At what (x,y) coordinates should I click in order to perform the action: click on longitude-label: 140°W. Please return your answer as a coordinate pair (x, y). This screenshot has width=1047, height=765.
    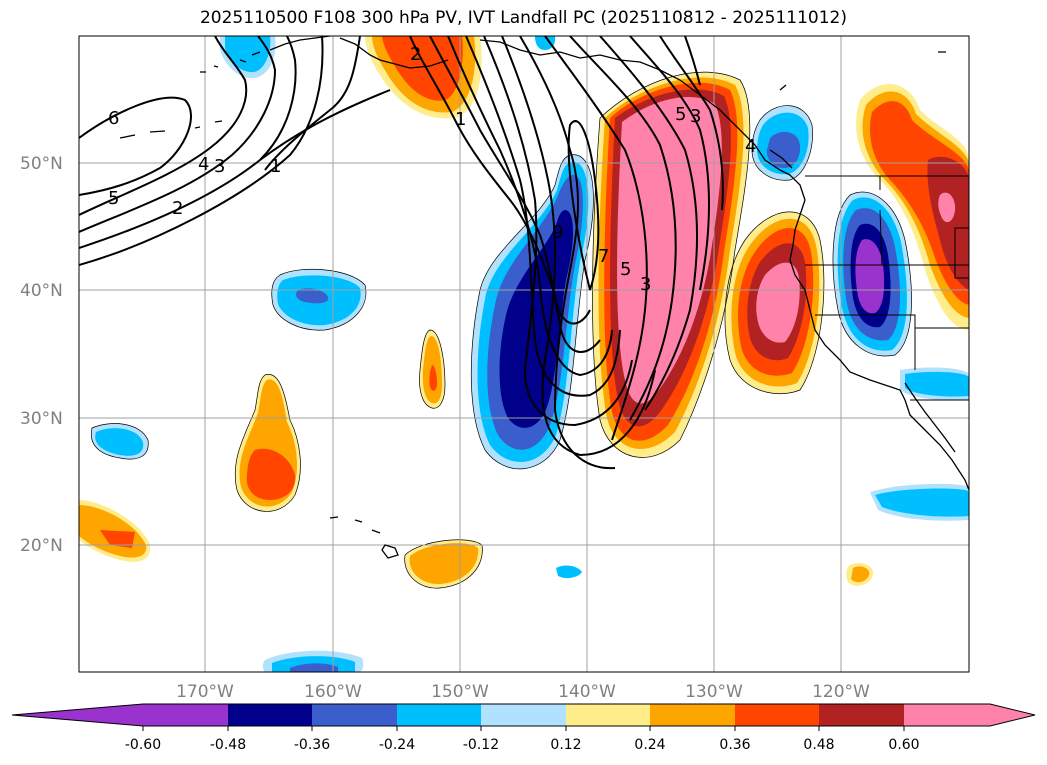
    Looking at the image, I should click on (587, 692).